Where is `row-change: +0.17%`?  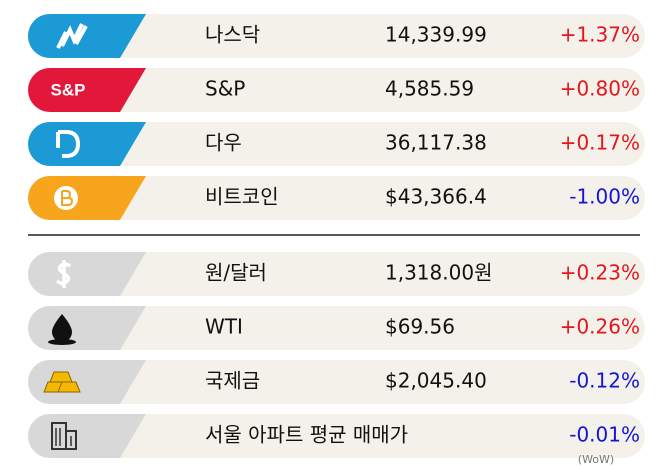
row-change: +0.17% is located at coordinates (600, 143).